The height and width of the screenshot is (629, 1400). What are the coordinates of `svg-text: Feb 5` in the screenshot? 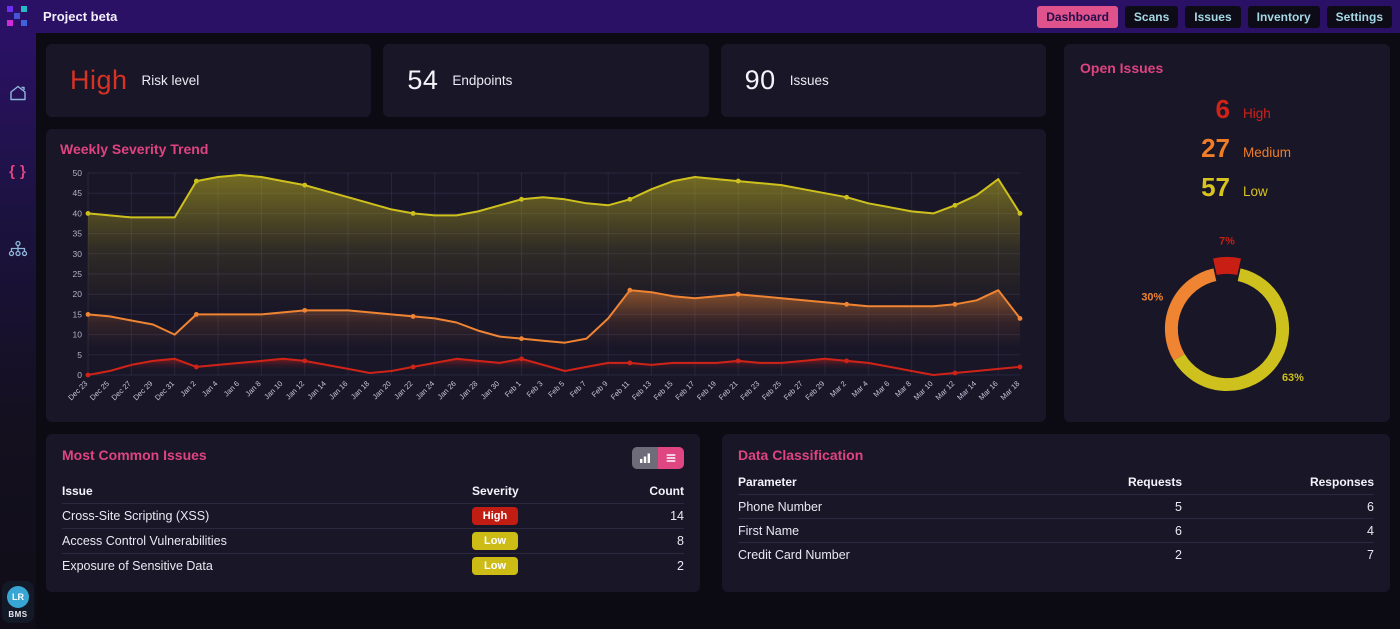 It's located at (556, 389).